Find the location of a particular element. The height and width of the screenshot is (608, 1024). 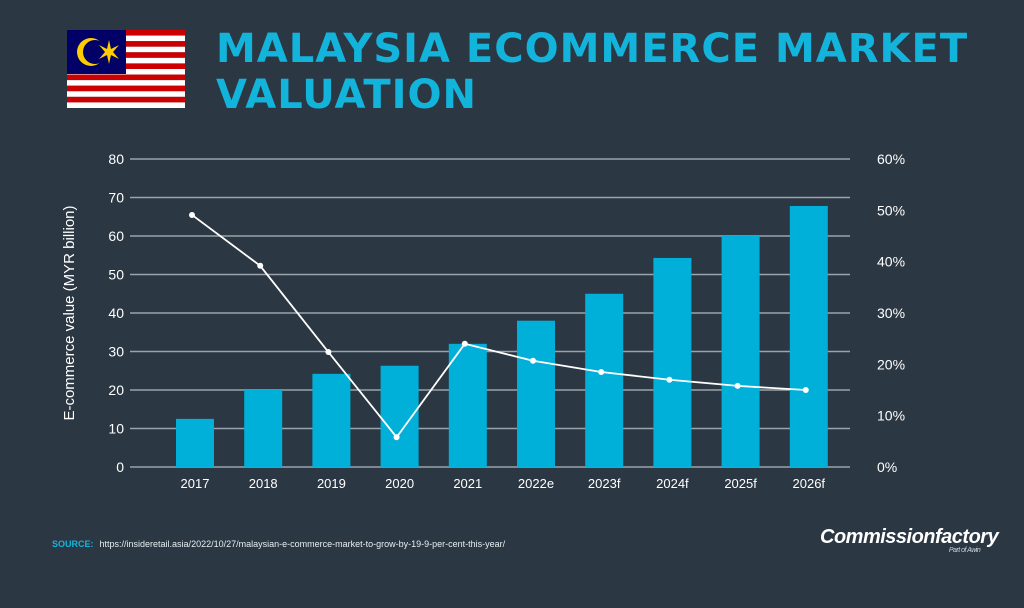

y2-tick-label: 60% is located at coordinates (891, 159).